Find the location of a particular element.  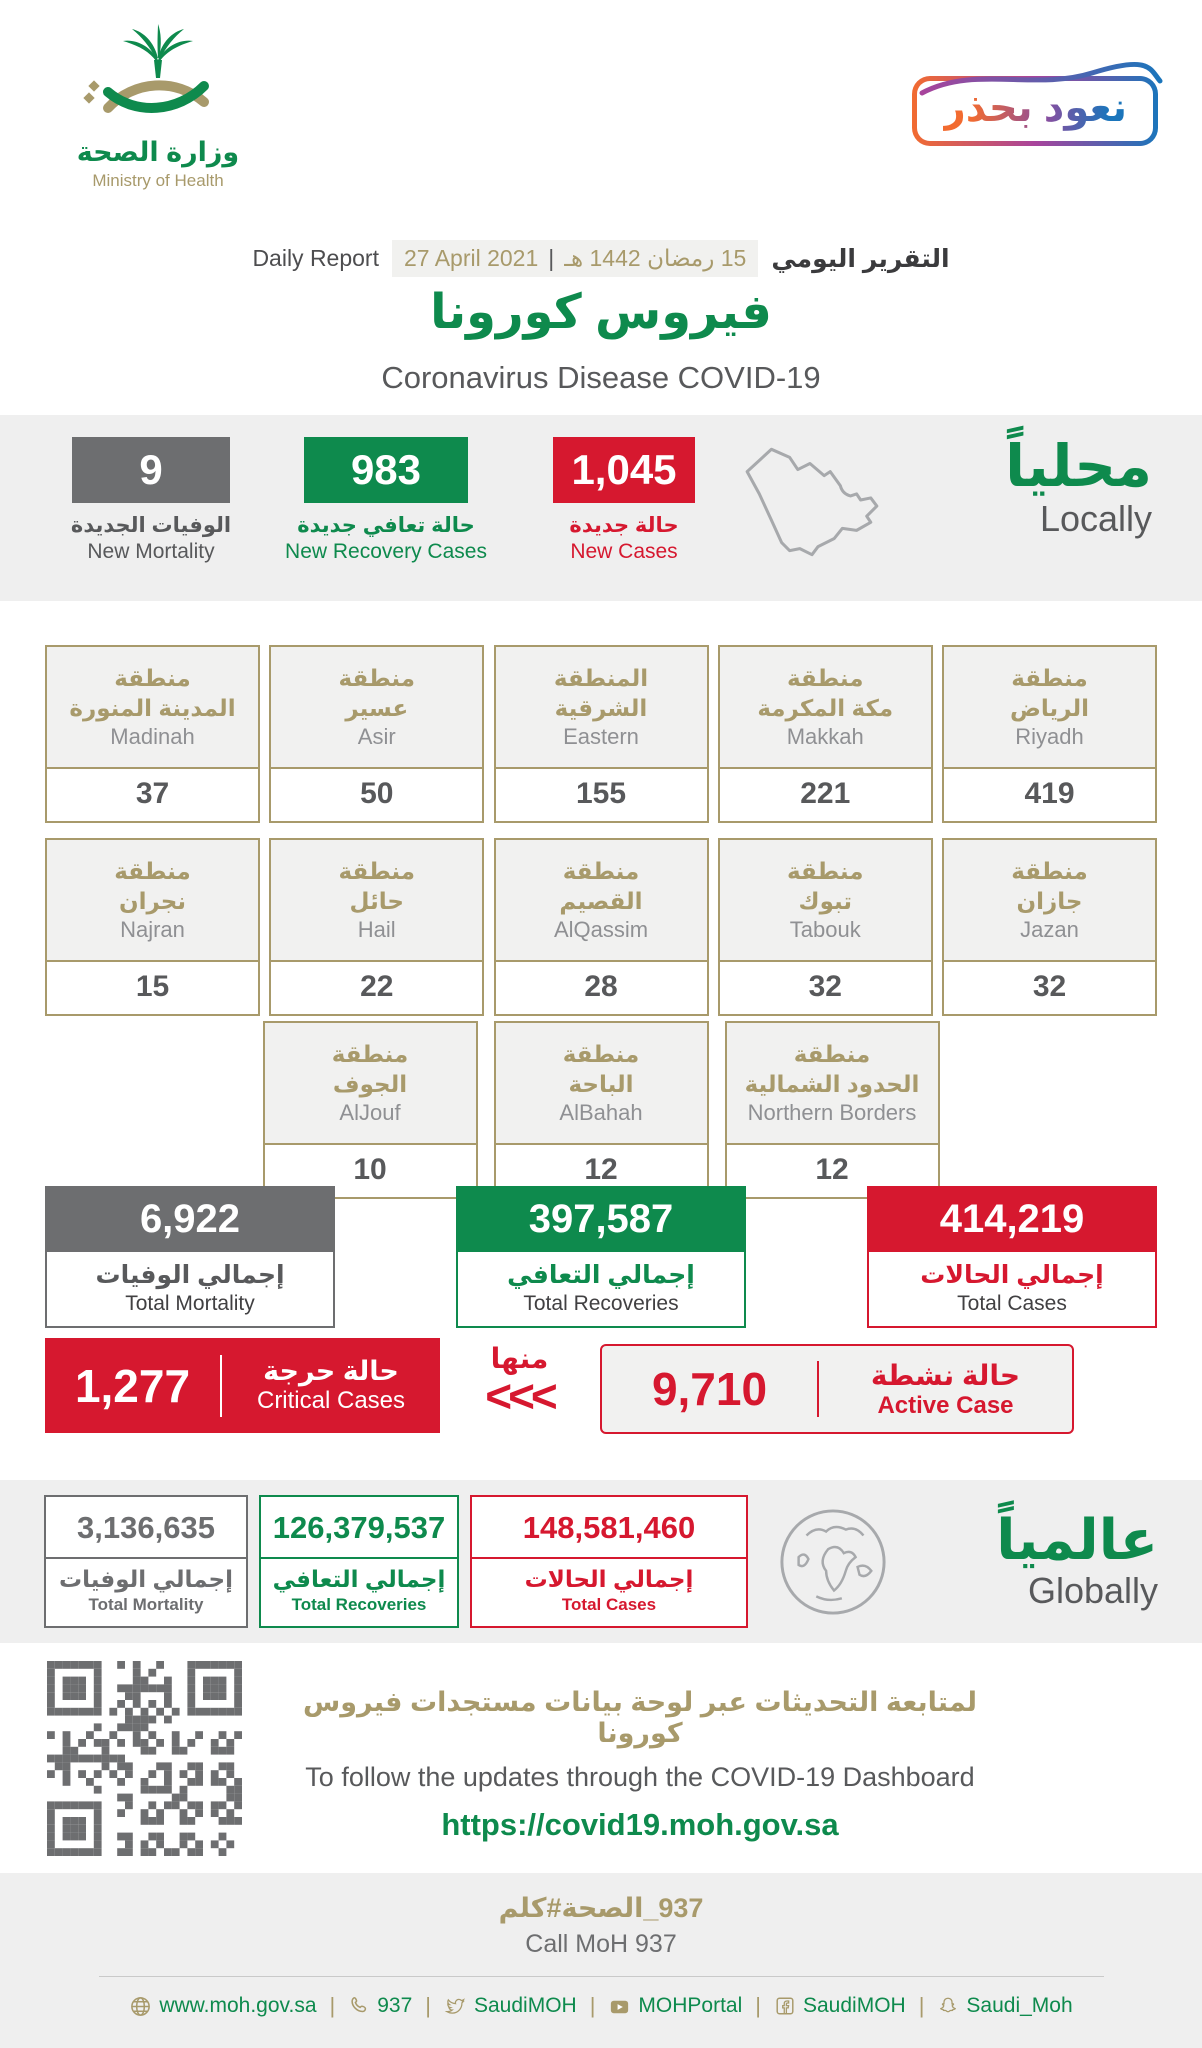

region-card-makkah: منطقة مكة المكرمة Makkah 221 is located at coordinates (825, 734).